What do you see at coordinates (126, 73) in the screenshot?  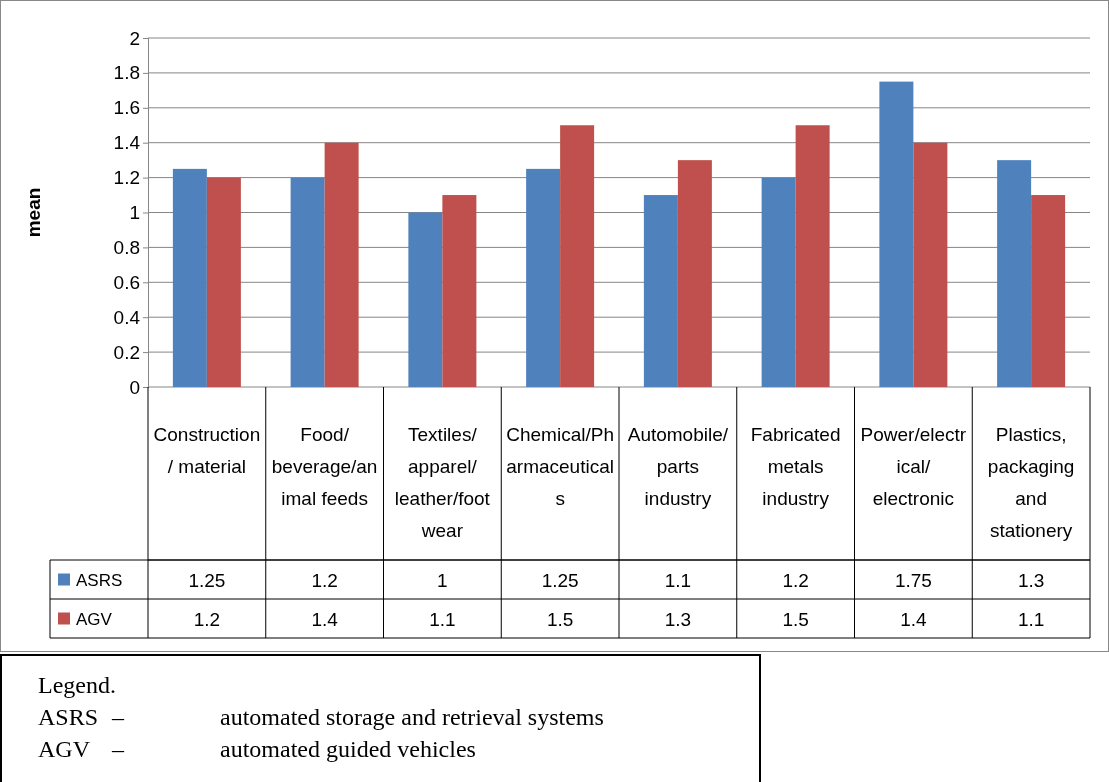 I see `y-tick-label: 1.8` at bounding box center [126, 73].